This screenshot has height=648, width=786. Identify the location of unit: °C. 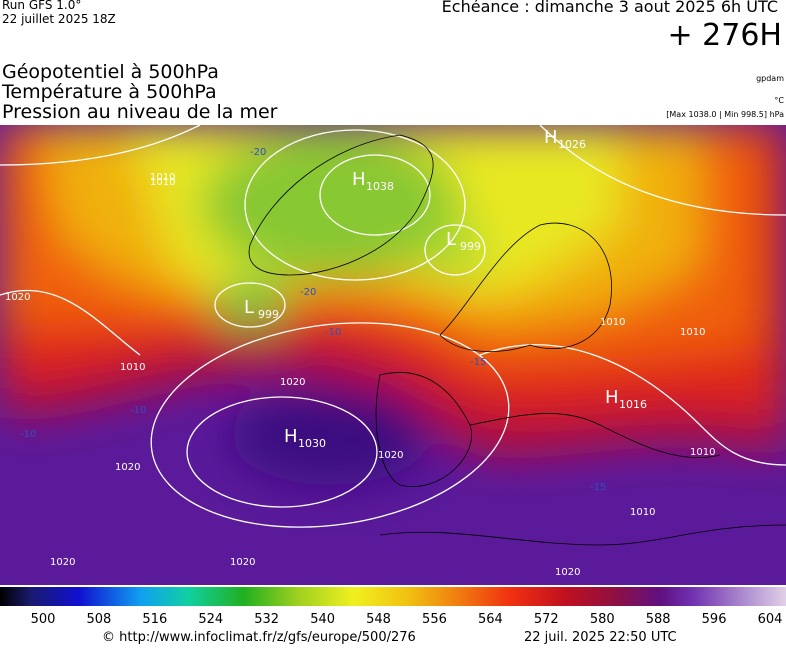
(779, 100).